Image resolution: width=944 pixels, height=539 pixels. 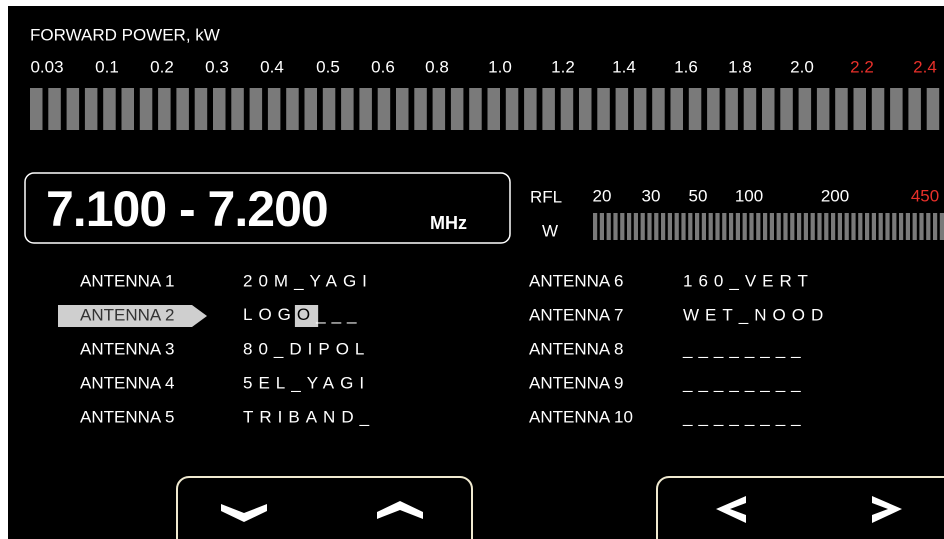 What do you see at coordinates (802, 66) in the screenshot?
I see `power-scale-label: 2.0` at bounding box center [802, 66].